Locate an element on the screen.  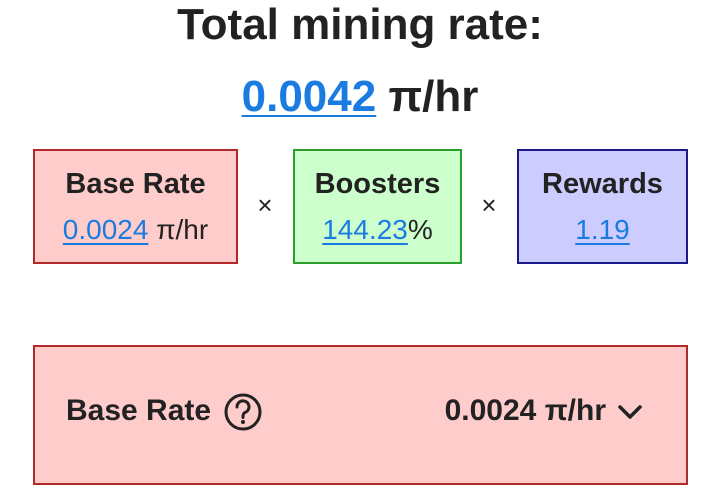
rewards-value-line: 1.19 is located at coordinates (602, 230).